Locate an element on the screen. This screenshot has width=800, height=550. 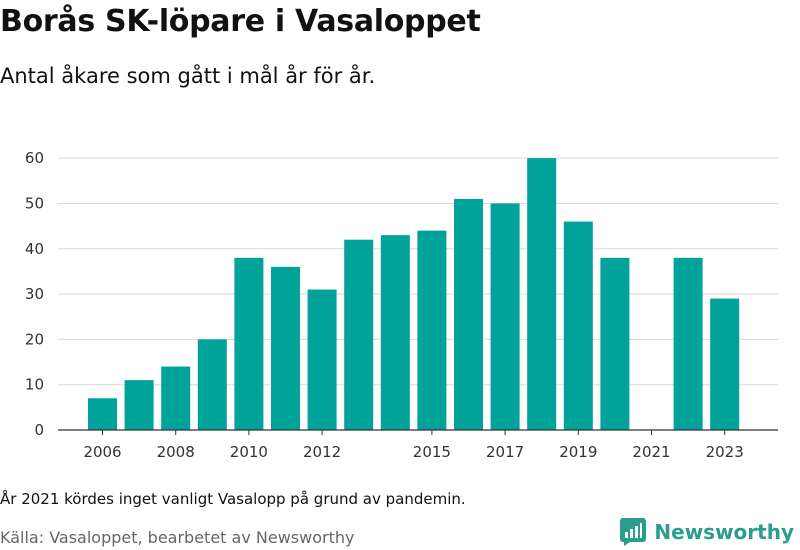
x-tick-label: 2015 is located at coordinates (432, 452).